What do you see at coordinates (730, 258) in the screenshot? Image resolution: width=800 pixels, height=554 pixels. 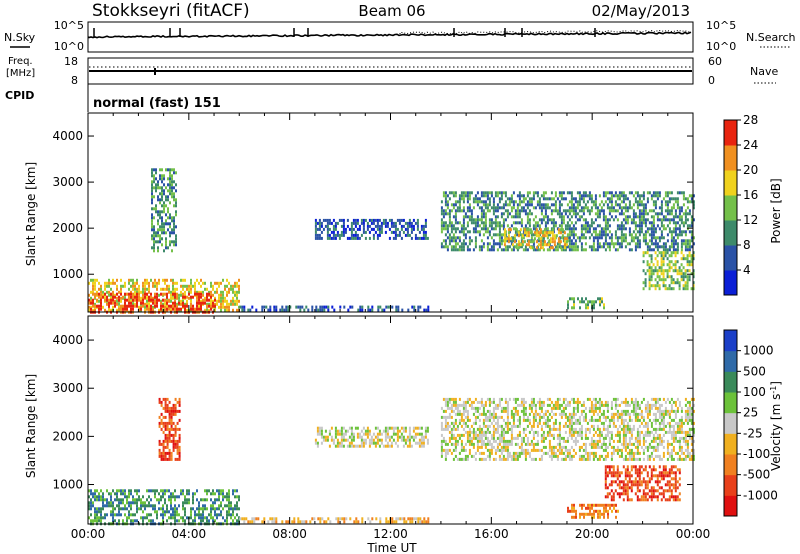 I see `power-colorbar-swatch` at bounding box center [730, 258].